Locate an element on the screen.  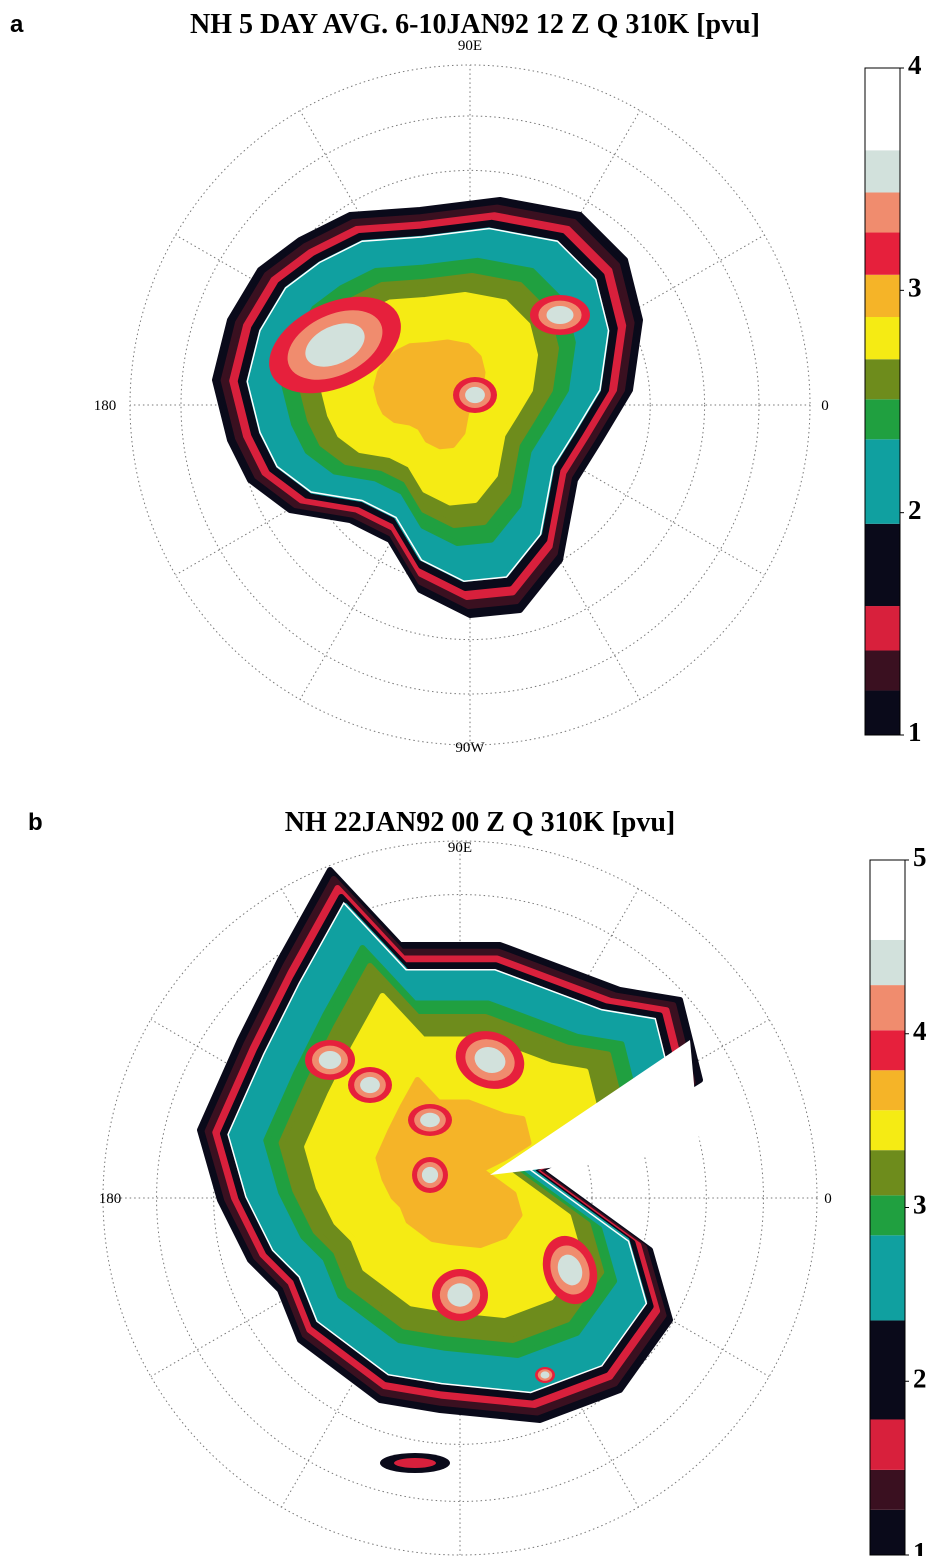
meridian is located at coordinates (276, 1304).